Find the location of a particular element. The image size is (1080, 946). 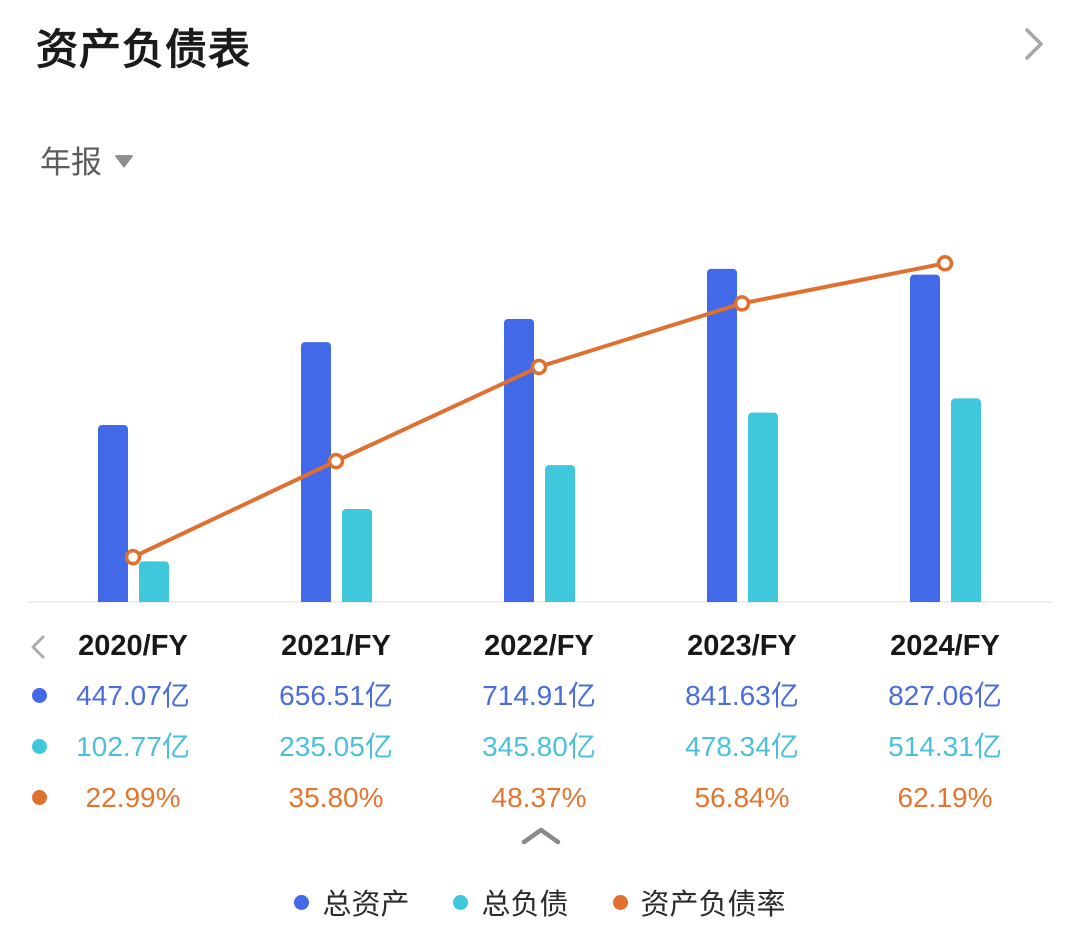

total-liabilities-value: 345.80亿 is located at coordinates (539, 746).